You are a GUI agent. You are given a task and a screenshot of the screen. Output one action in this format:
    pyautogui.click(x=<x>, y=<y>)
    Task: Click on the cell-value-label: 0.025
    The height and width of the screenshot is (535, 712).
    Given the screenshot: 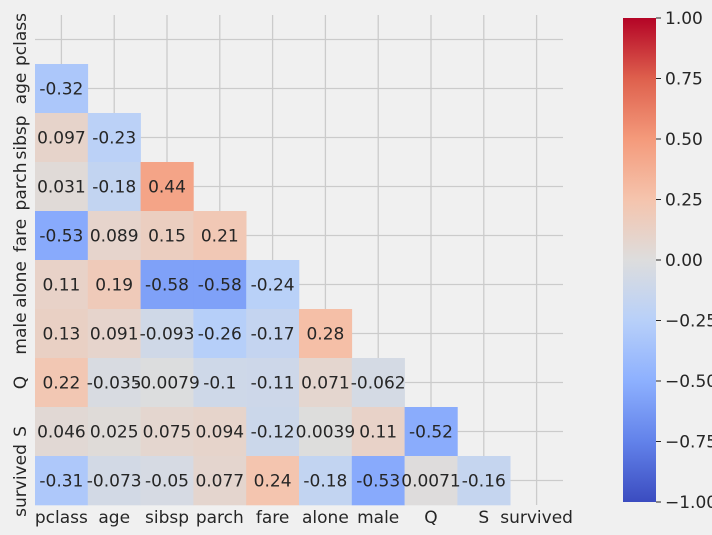 What is the action you would take?
    pyautogui.click(x=114, y=433)
    